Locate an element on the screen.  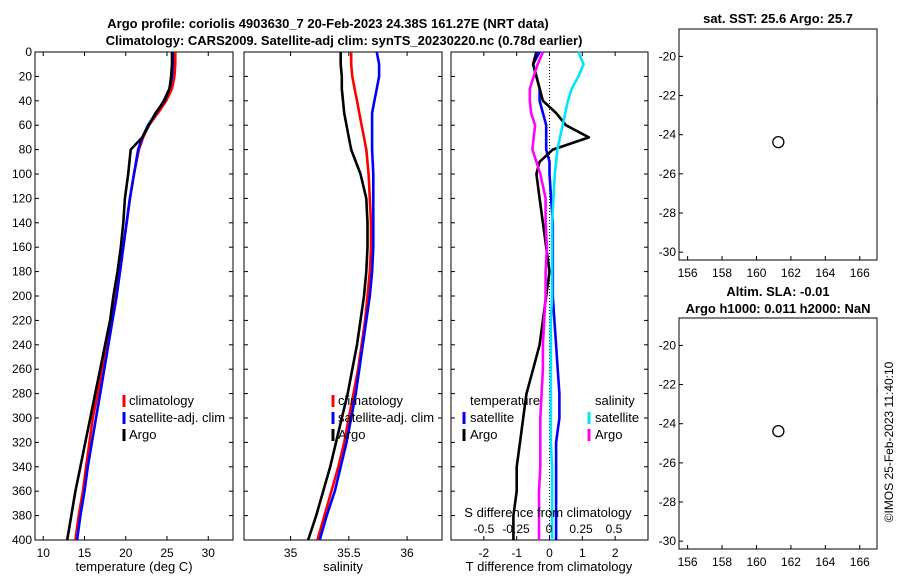
difference-xlabel: T difference from climatology is located at coordinates (549, 566).